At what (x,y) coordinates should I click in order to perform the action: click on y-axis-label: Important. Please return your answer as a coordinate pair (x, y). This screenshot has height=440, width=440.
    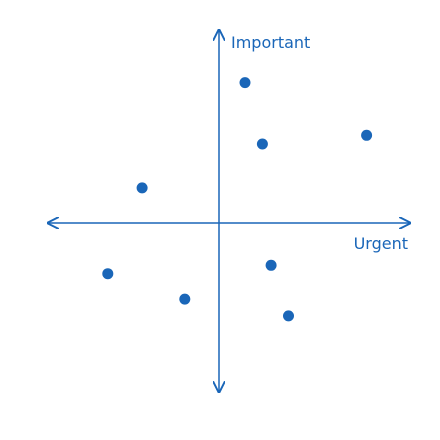
    Looking at the image, I should click on (270, 42).